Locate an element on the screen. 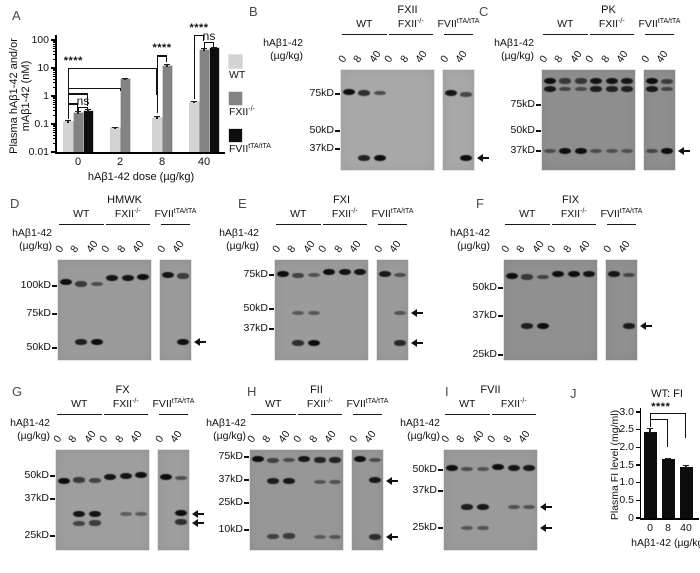  sig-label: **** is located at coordinates (162, 48).